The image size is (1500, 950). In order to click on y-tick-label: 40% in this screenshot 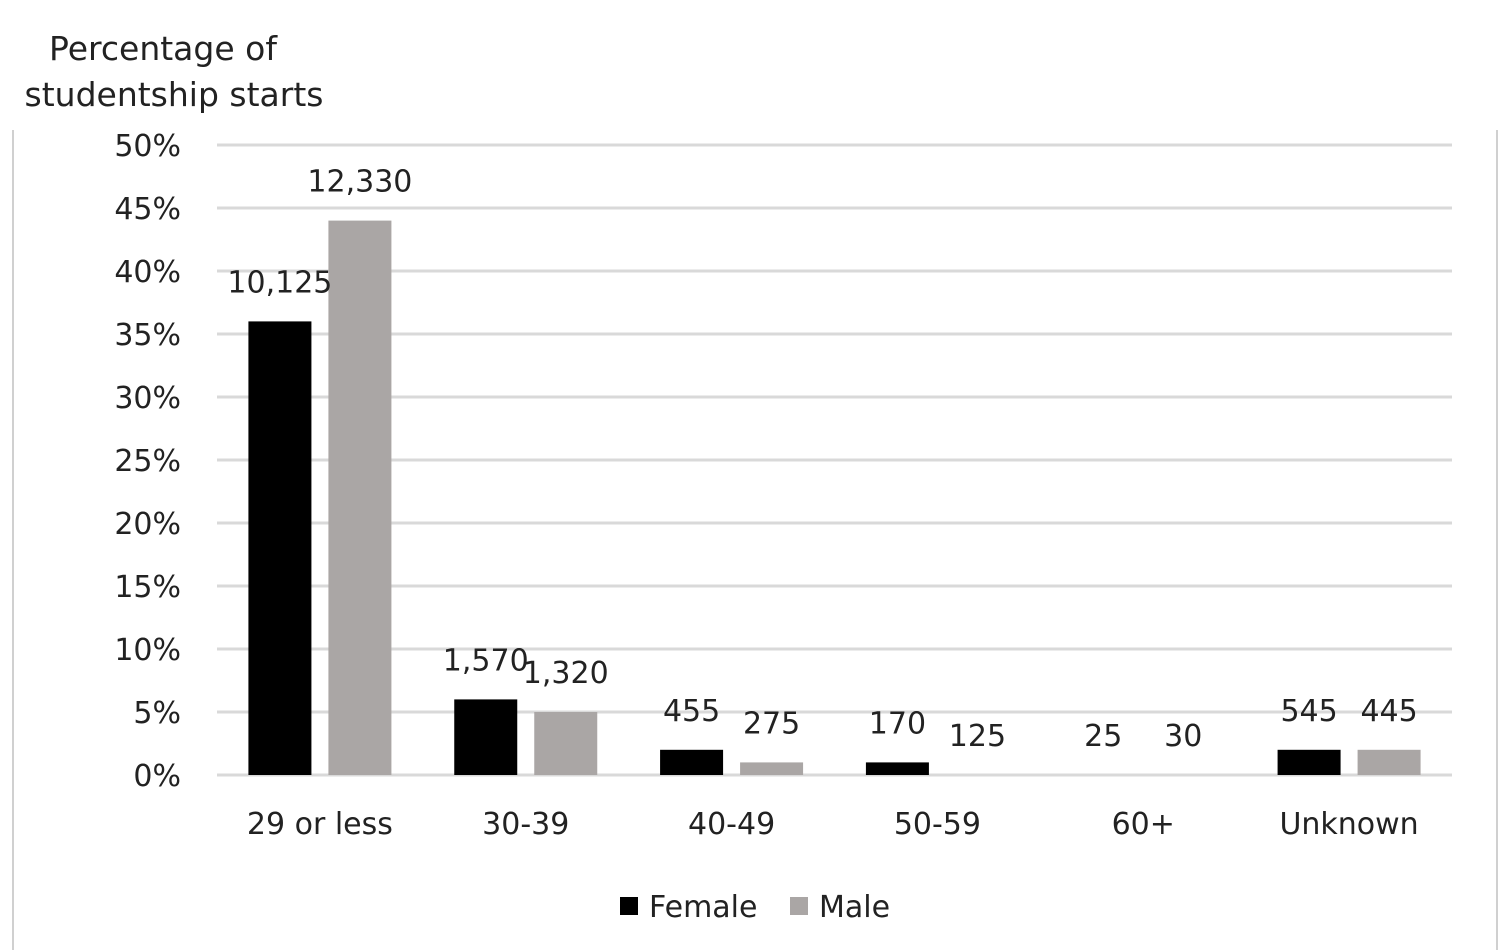, I will do `click(147, 272)`.